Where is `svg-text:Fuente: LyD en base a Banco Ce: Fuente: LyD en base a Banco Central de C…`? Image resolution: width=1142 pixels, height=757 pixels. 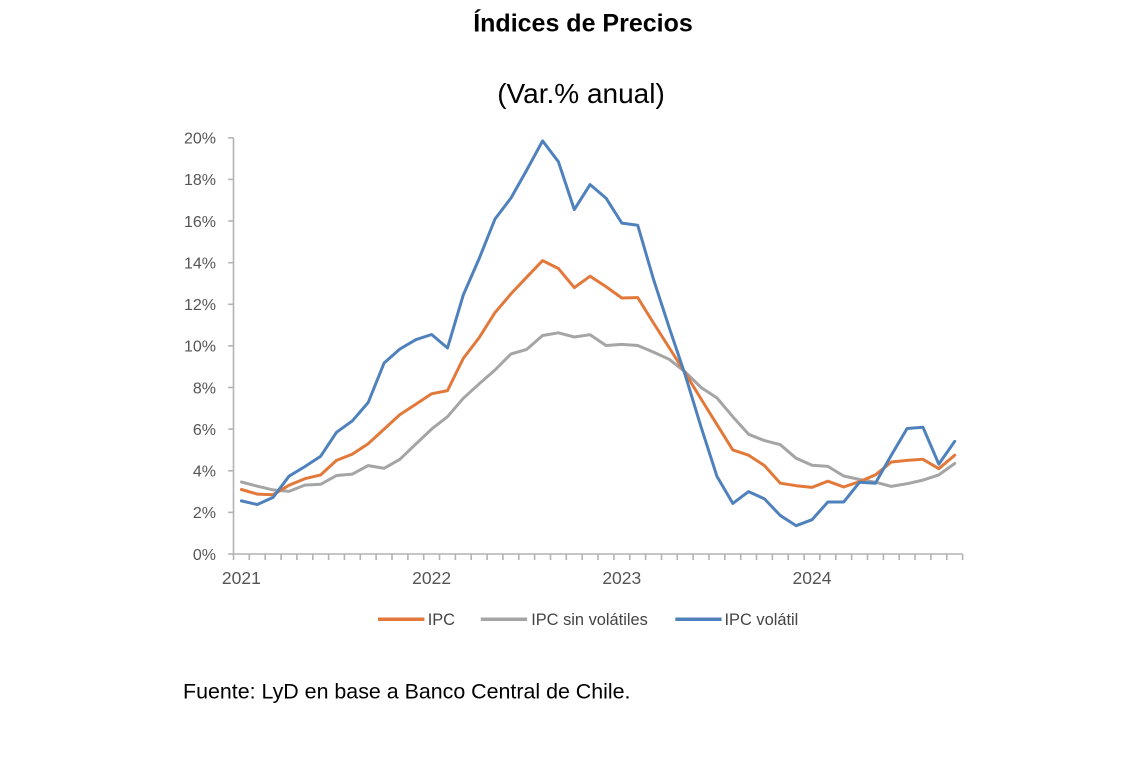
svg-text:Fuente: LyD en base a Banco Ce: Fuente: LyD en base a Banco Central de C… is located at coordinates (407, 692).